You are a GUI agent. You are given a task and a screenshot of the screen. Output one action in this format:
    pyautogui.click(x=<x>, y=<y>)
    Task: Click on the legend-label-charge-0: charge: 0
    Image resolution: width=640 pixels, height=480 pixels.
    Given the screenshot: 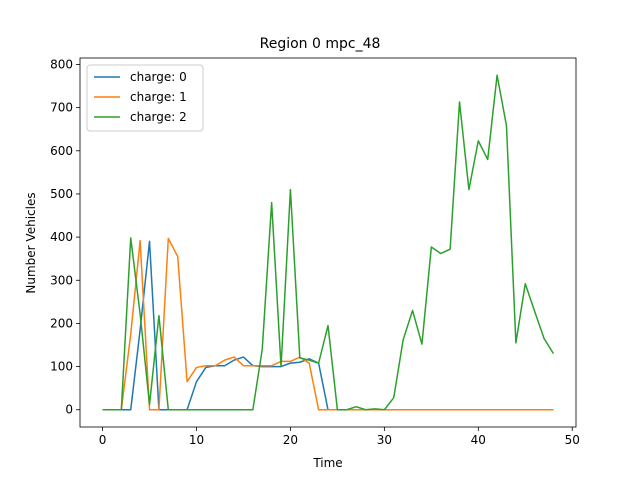 What is the action you would take?
    pyautogui.click(x=158, y=77)
    